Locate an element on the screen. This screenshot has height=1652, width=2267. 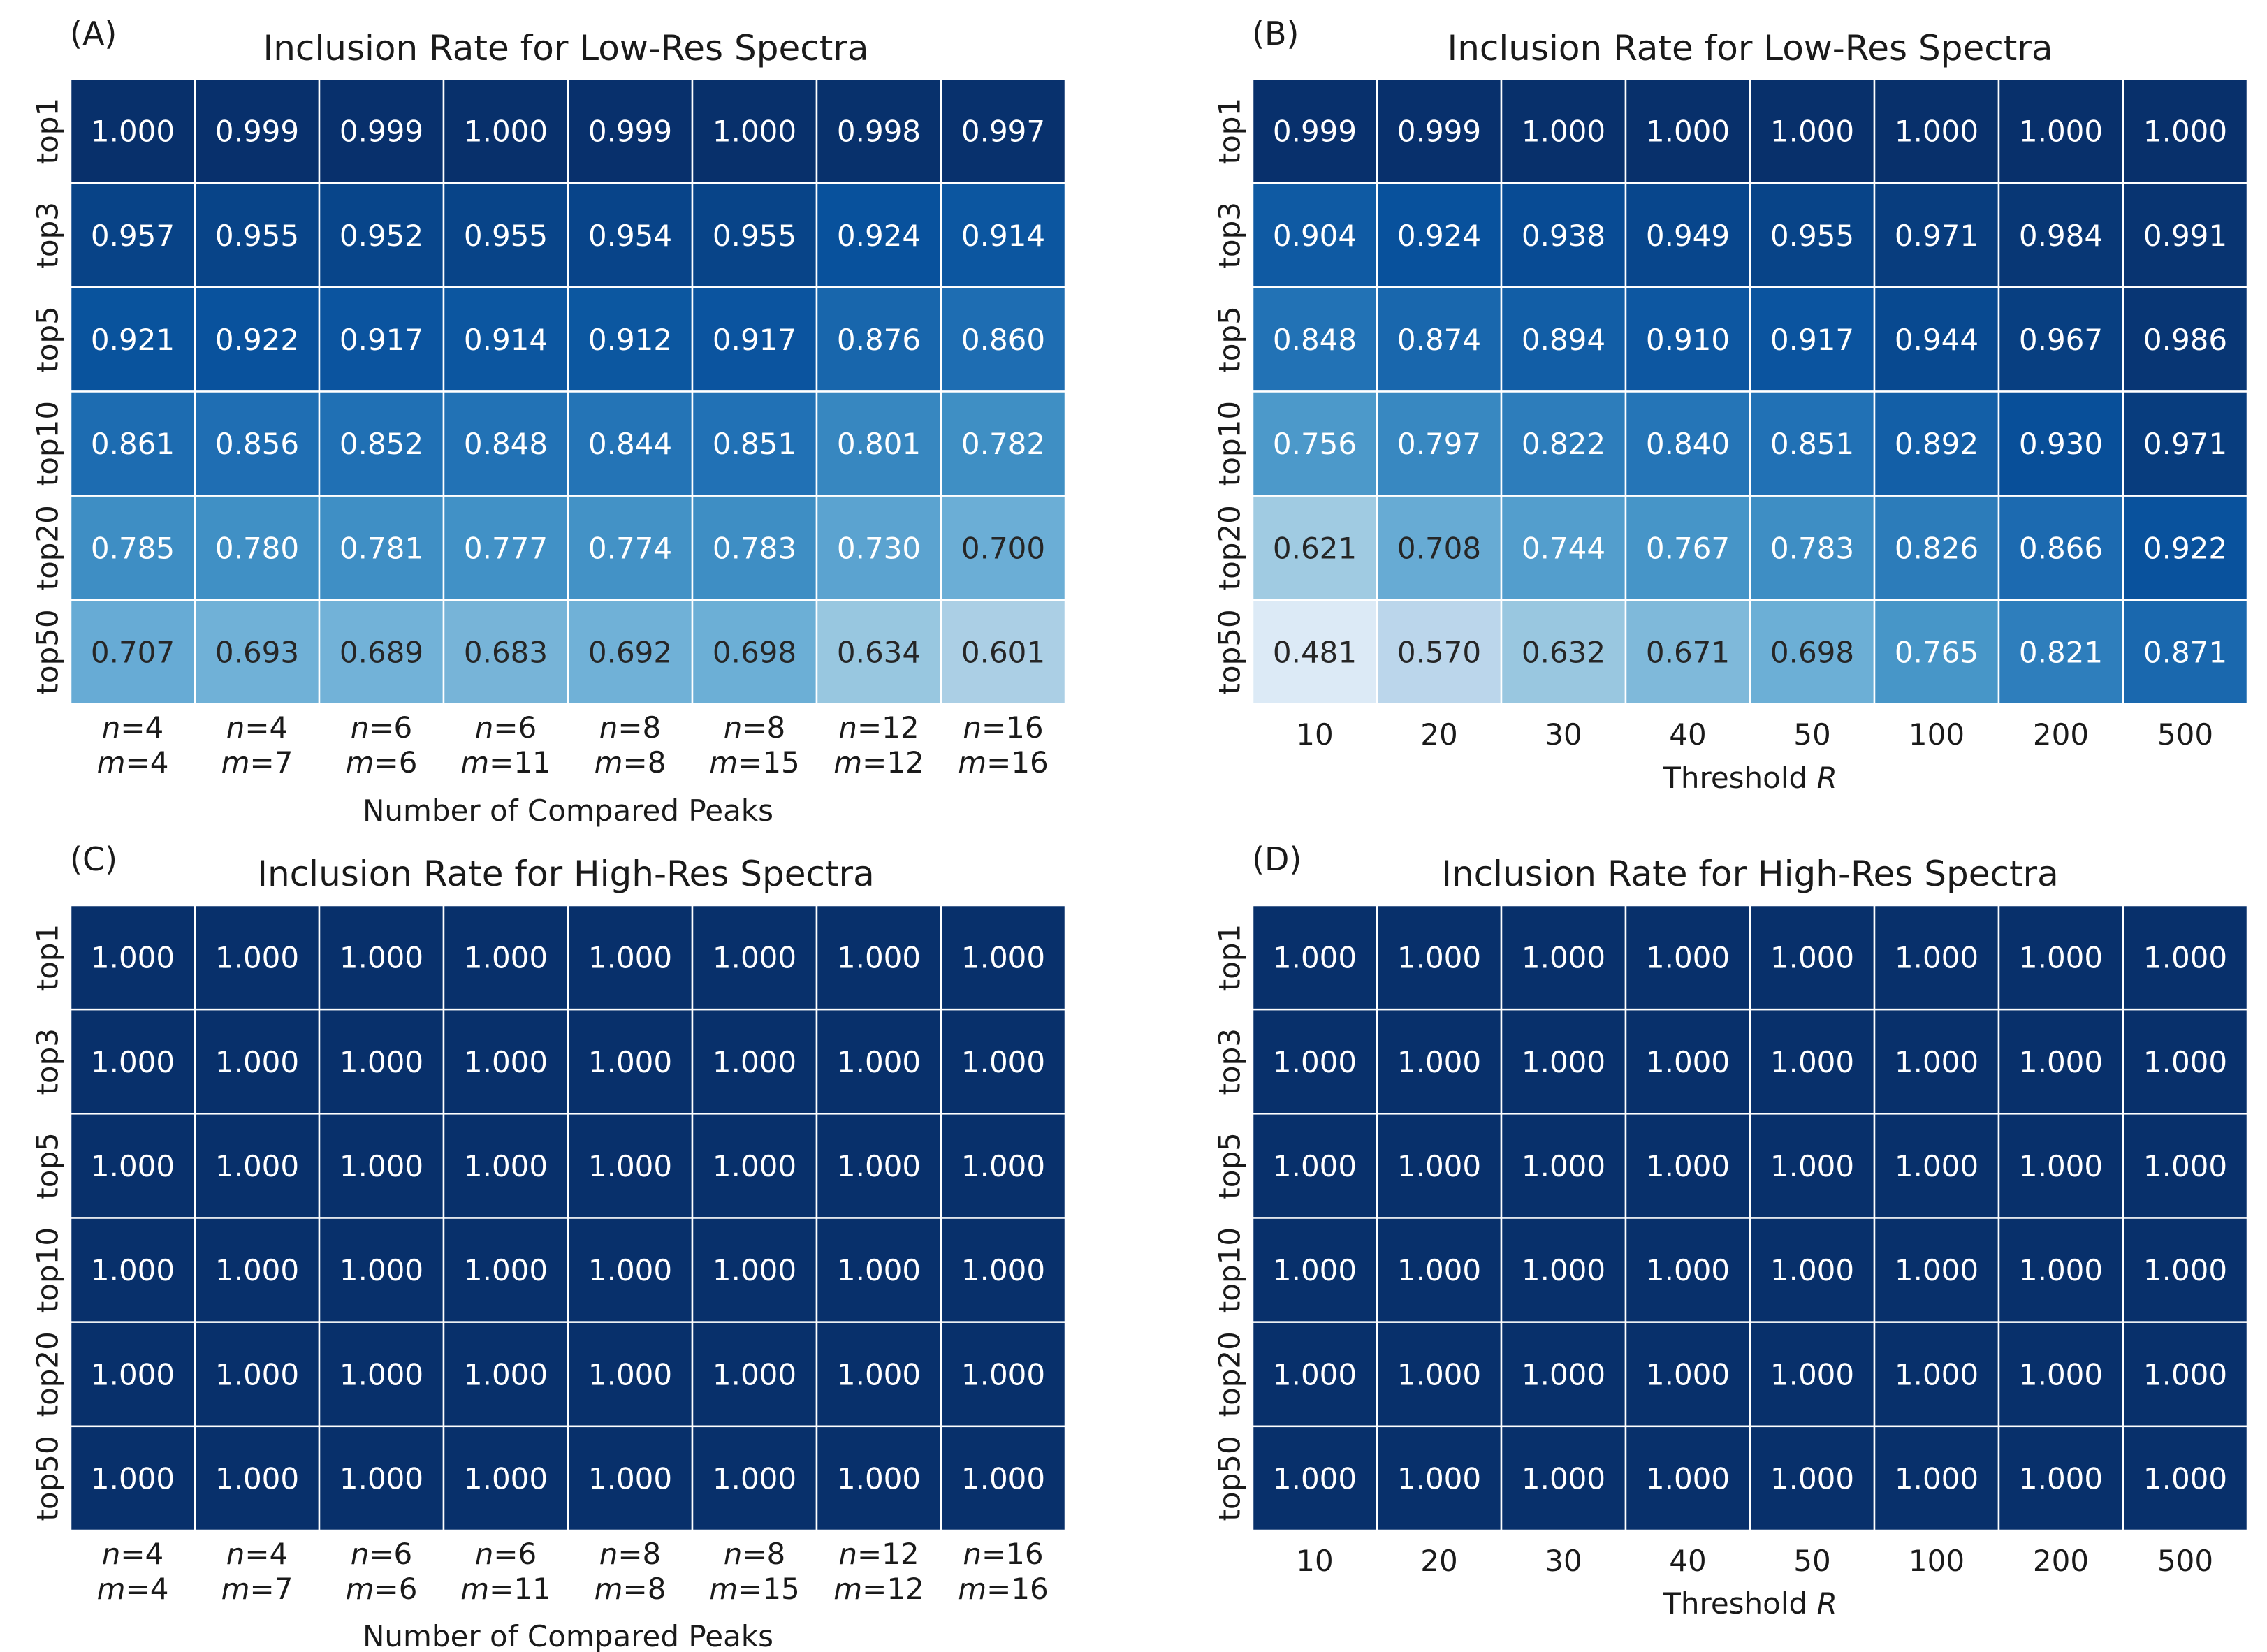
cell-value-label: 0.822 is located at coordinates (1563, 444).